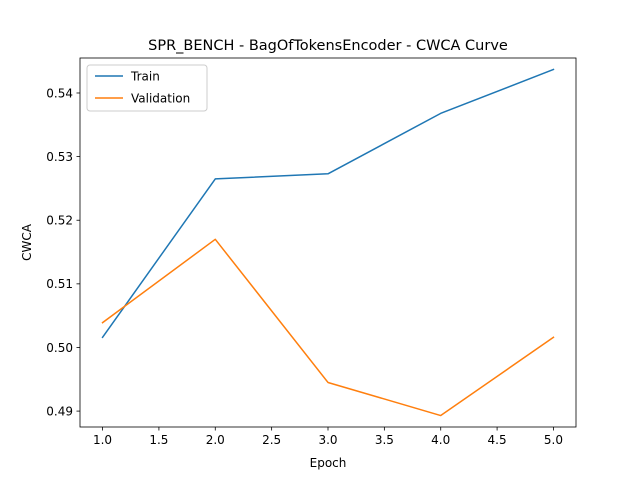 The image size is (640, 484). Describe the element at coordinates (158, 440) in the screenshot. I see `x-tick-label: 1.5` at that location.